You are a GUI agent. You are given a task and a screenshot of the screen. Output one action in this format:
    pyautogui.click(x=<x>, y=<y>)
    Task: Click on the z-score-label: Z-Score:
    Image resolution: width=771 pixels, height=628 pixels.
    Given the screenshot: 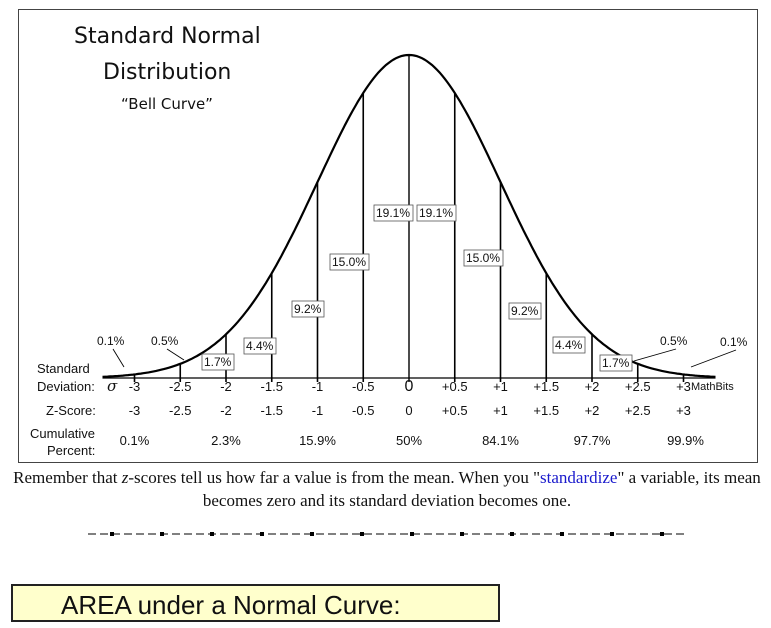 What is the action you would take?
    pyautogui.click(x=71, y=410)
    